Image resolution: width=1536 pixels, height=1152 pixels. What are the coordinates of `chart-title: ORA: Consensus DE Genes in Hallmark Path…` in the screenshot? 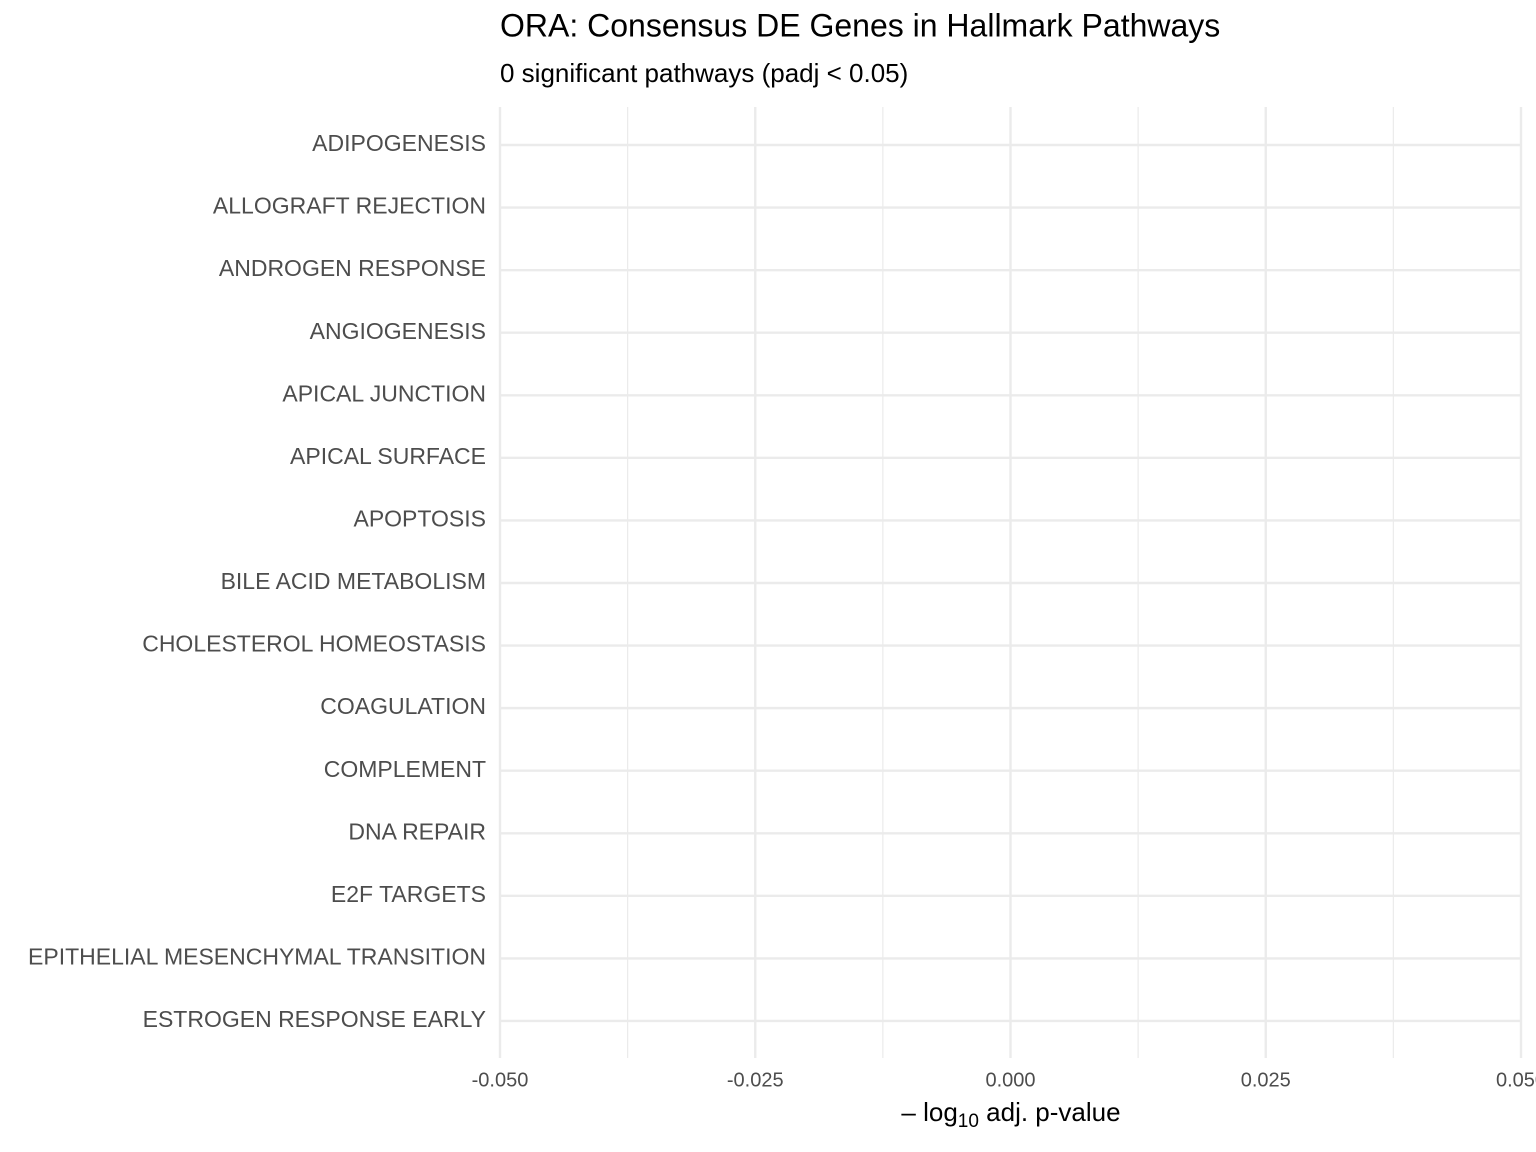 It's located at (860, 25).